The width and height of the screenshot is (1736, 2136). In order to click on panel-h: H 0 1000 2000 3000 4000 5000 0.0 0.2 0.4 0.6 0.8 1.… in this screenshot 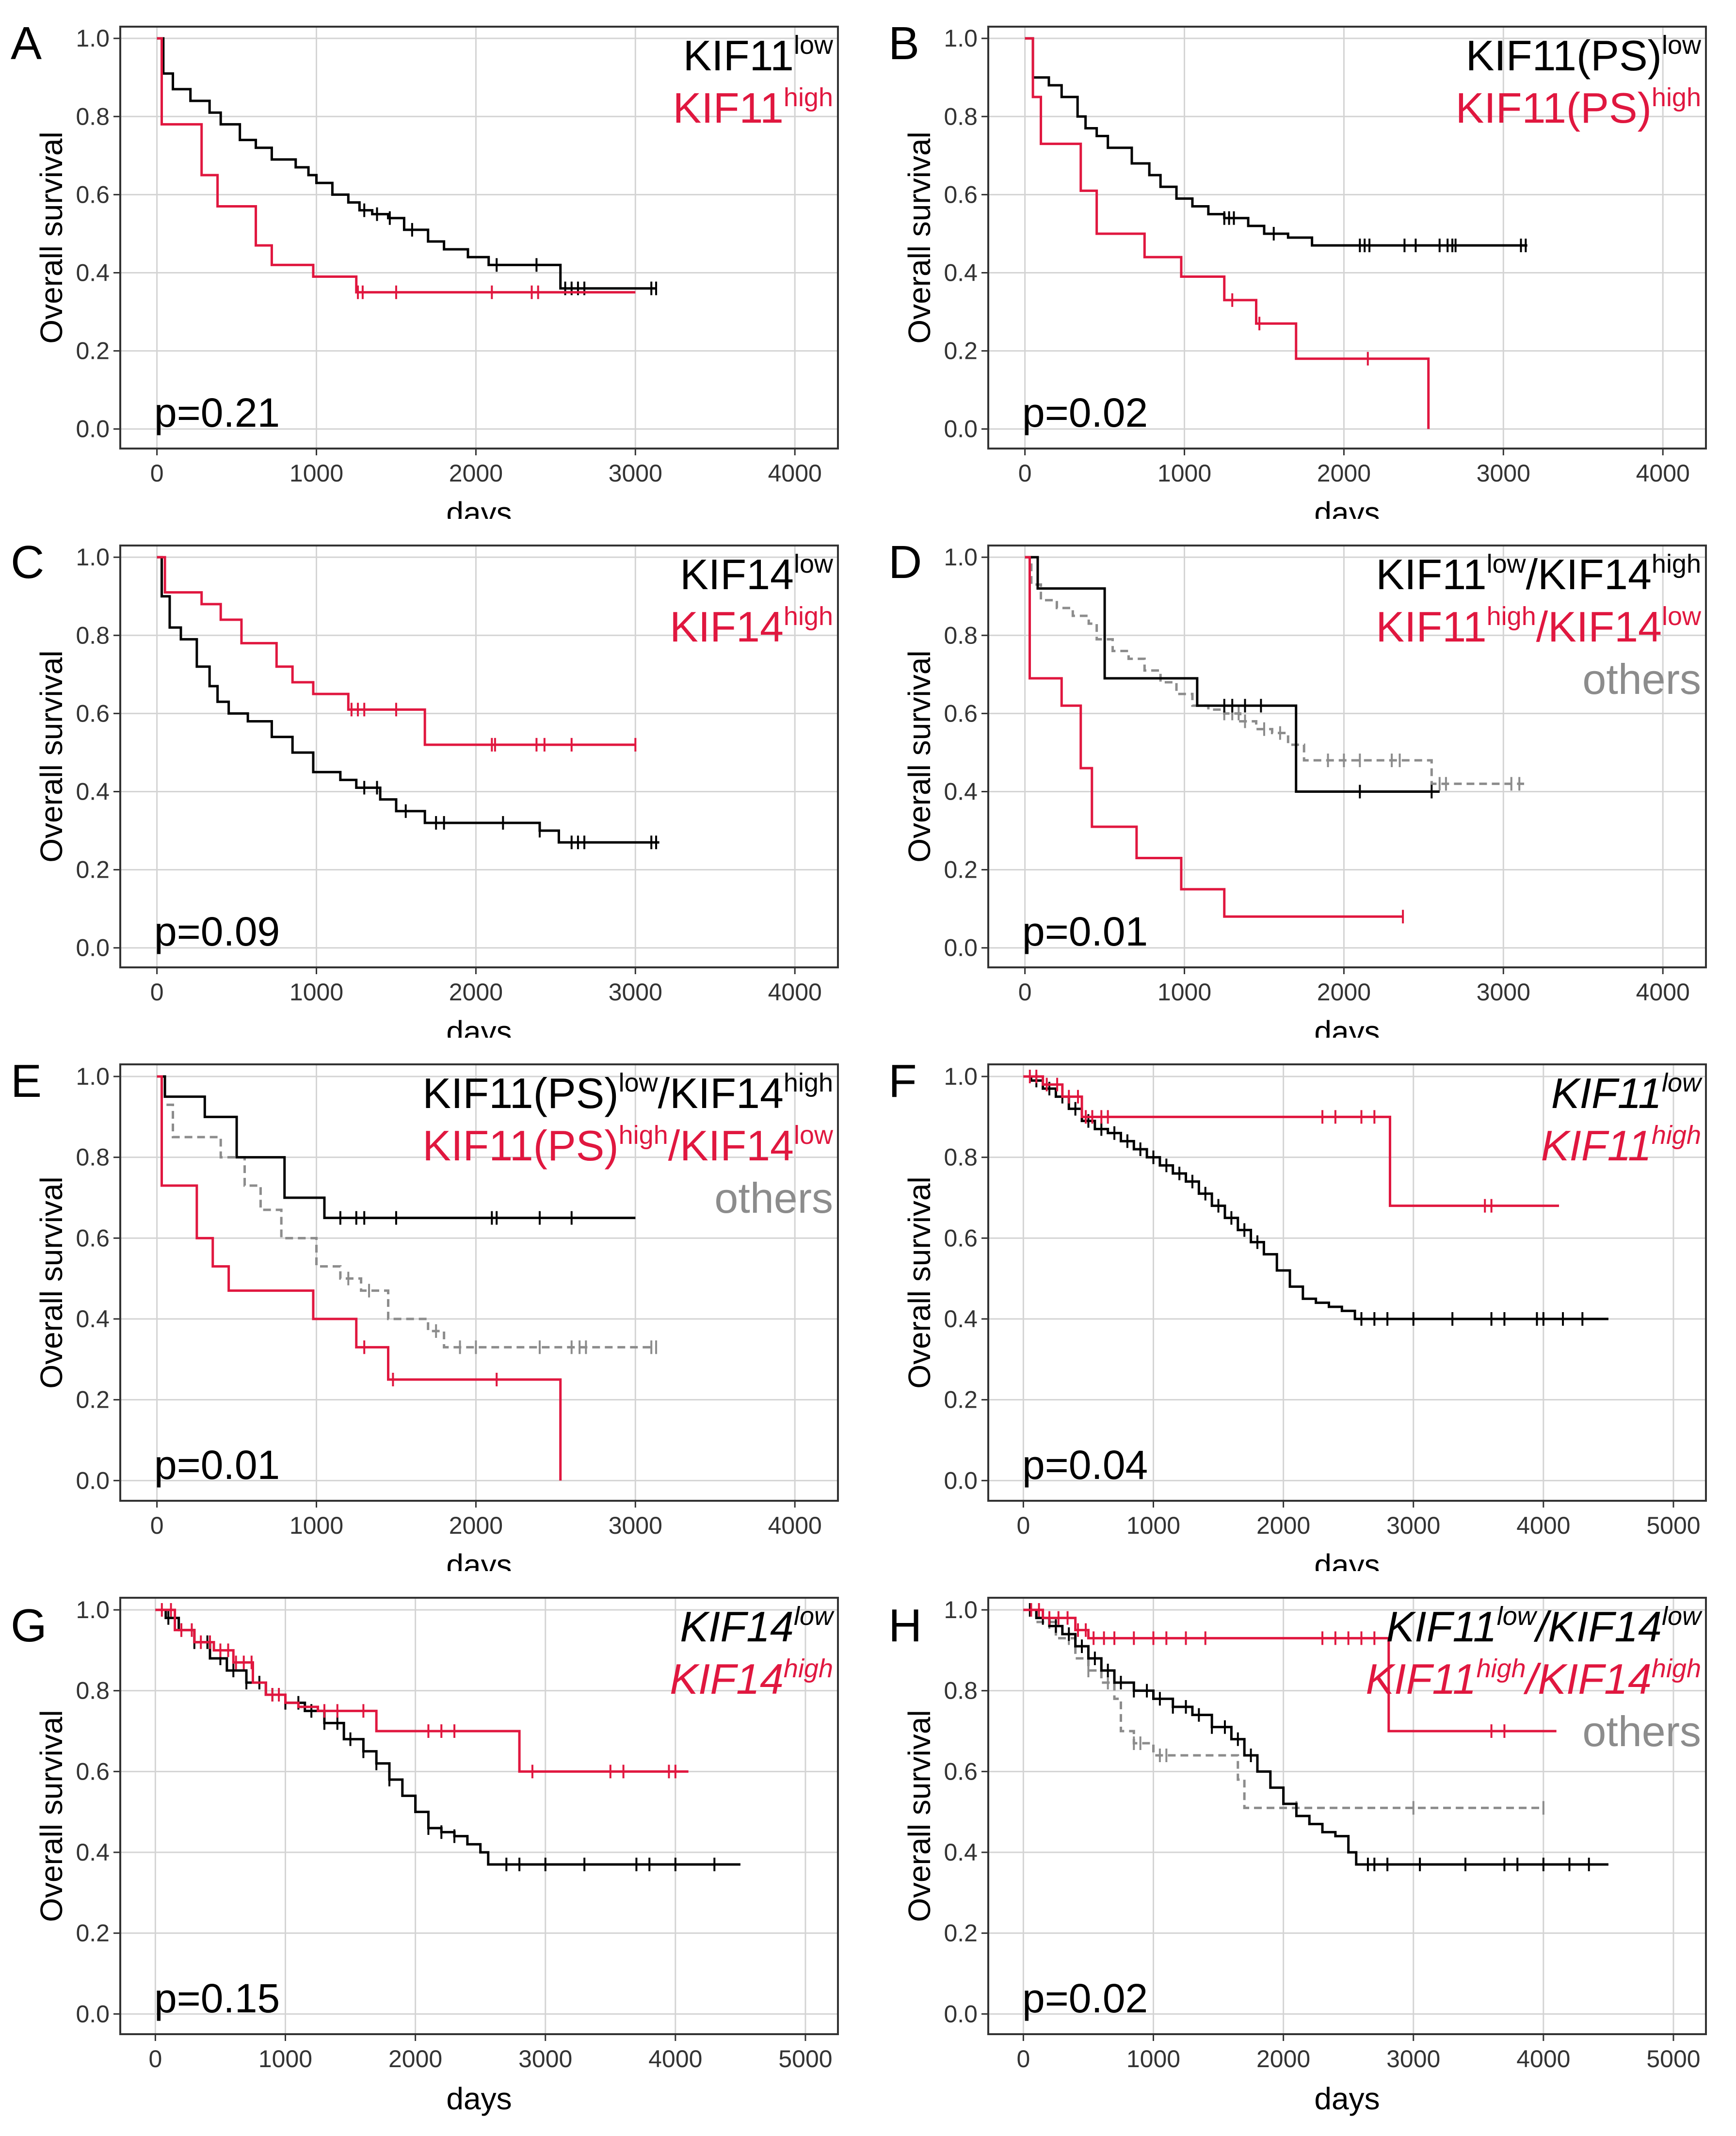, I will do `click(1302, 1852)`.